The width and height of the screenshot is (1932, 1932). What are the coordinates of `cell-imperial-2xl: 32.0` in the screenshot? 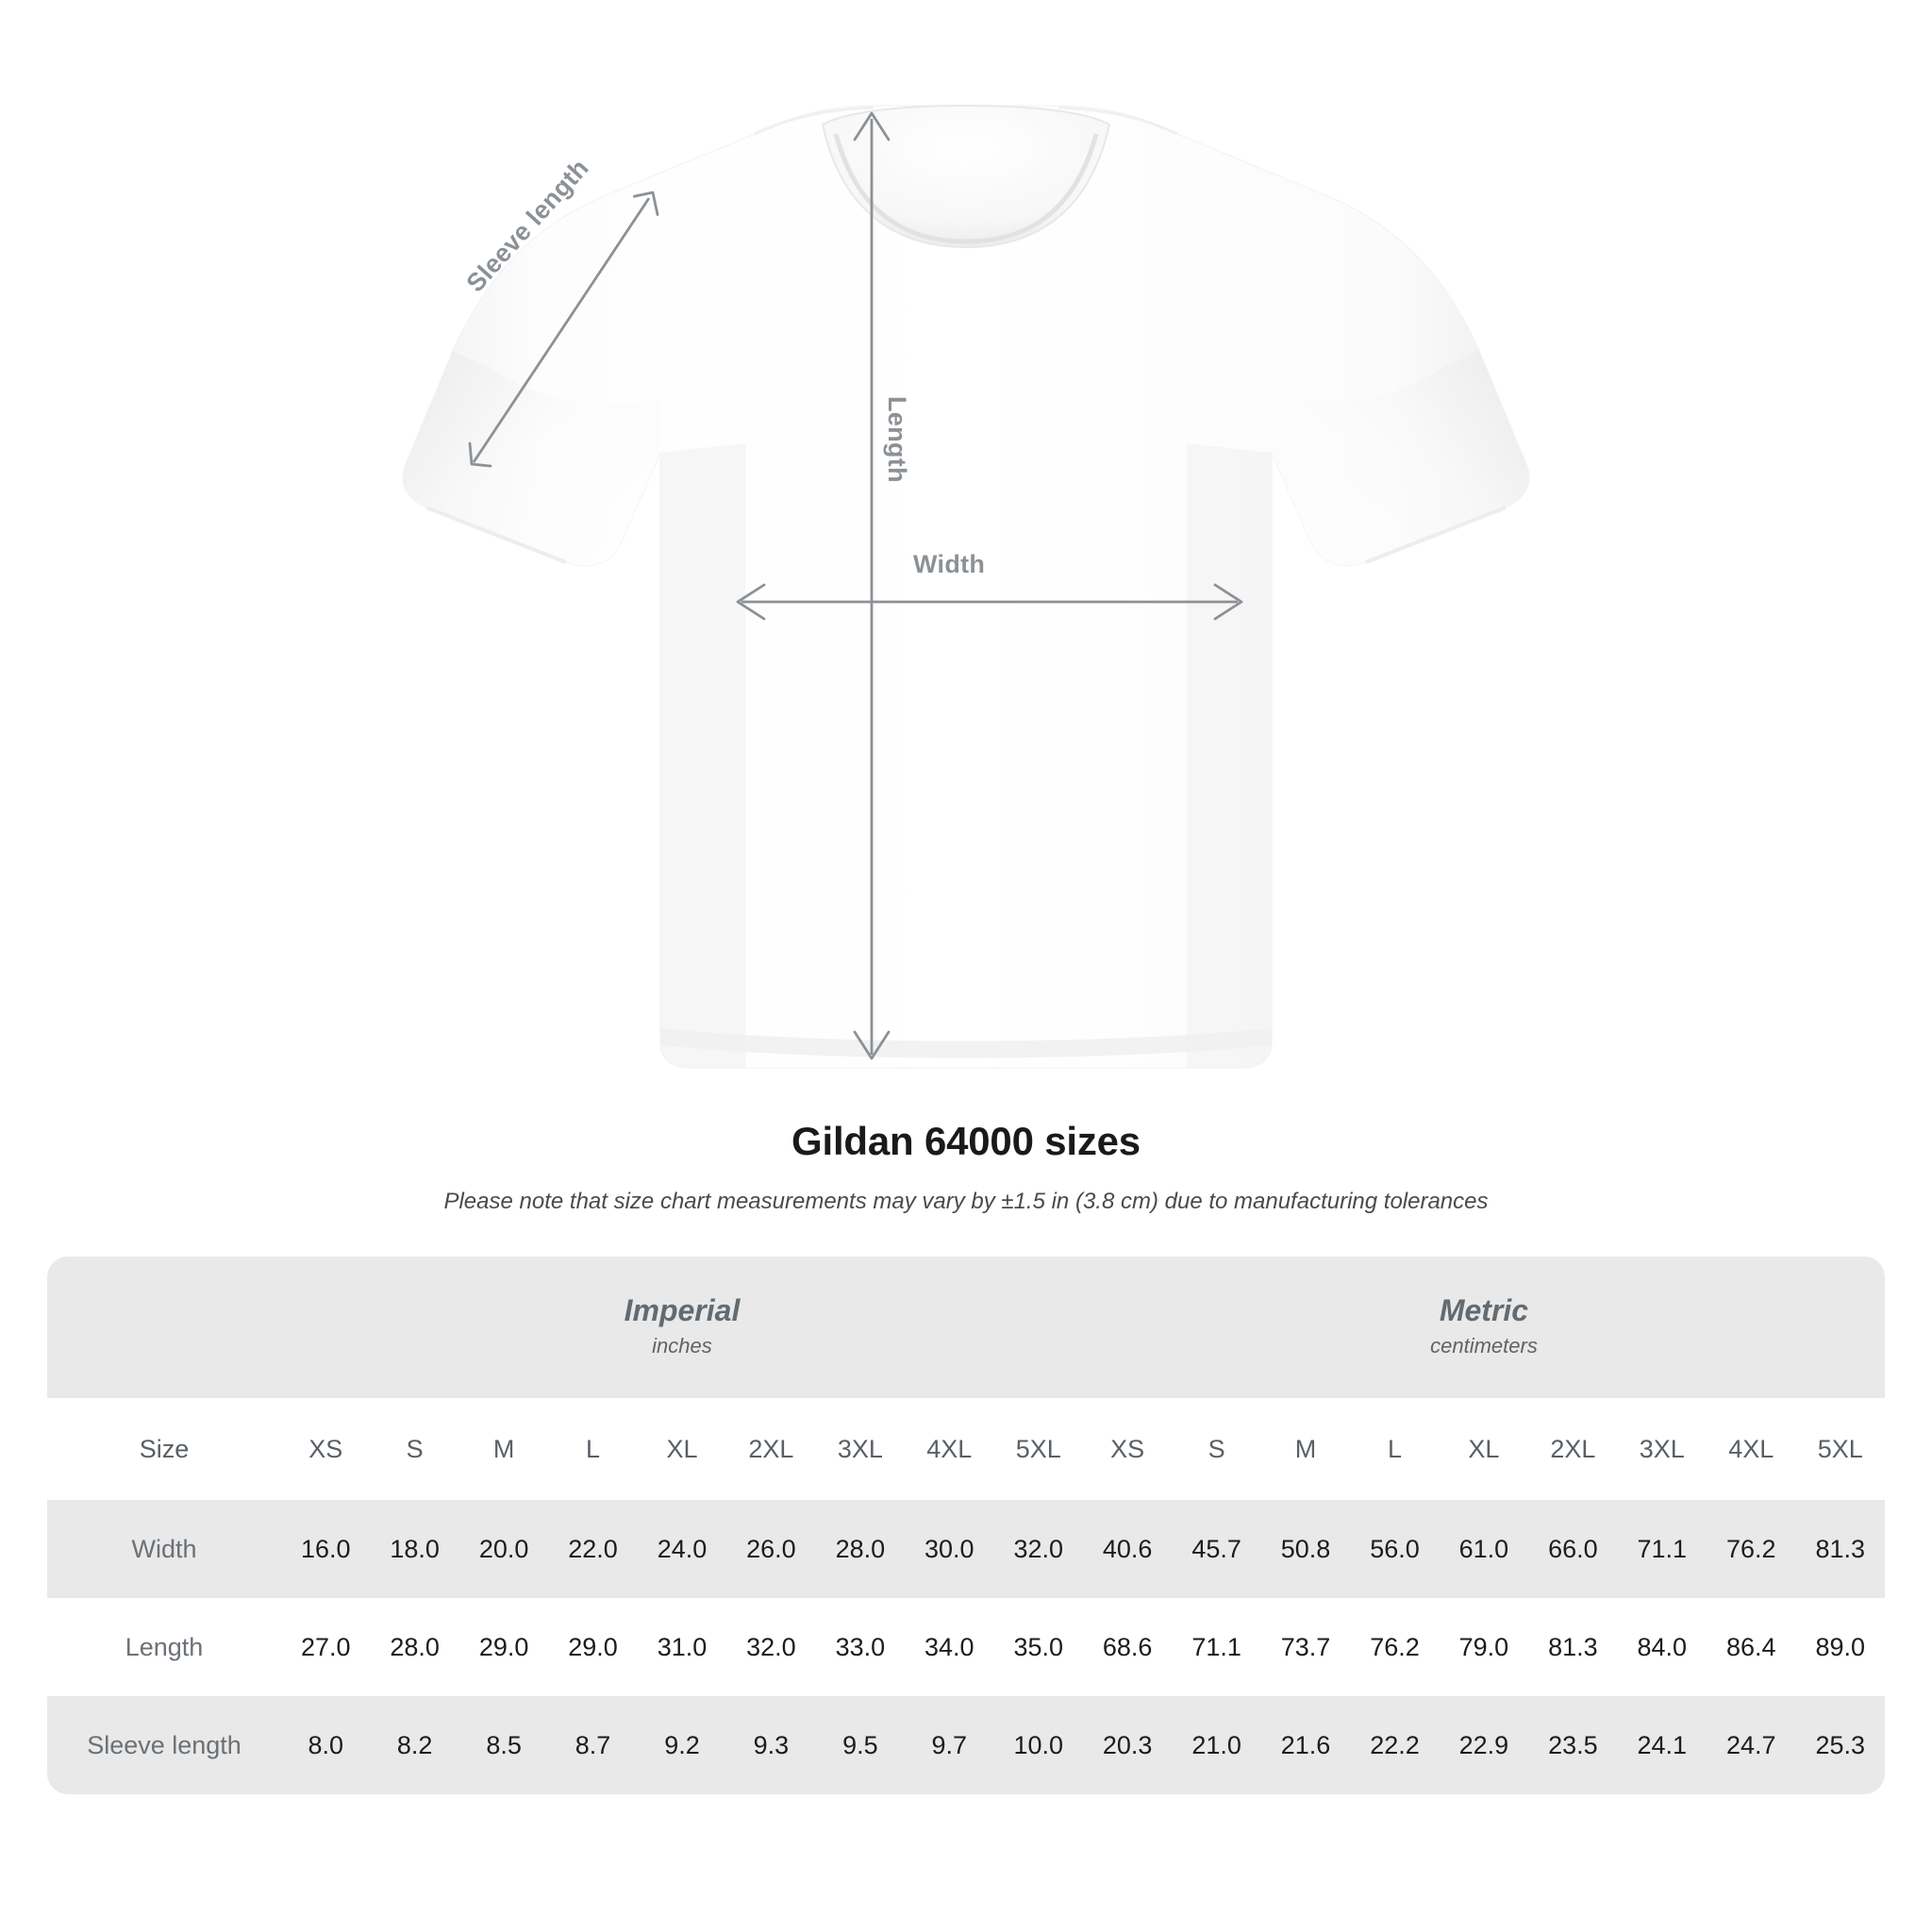 It's located at (771, 1647).